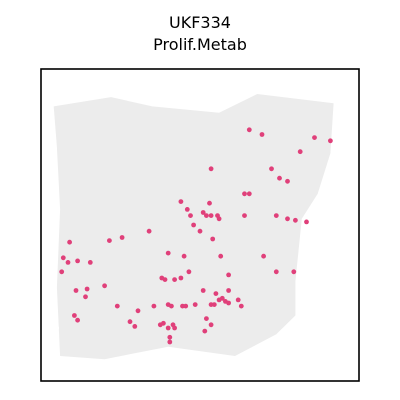 This screenshot has width=400, height=400. Describe the element at coordinates (200, 44) in the screenshot. I see `chart-title-line-2: Prolif.Metab` at that location.